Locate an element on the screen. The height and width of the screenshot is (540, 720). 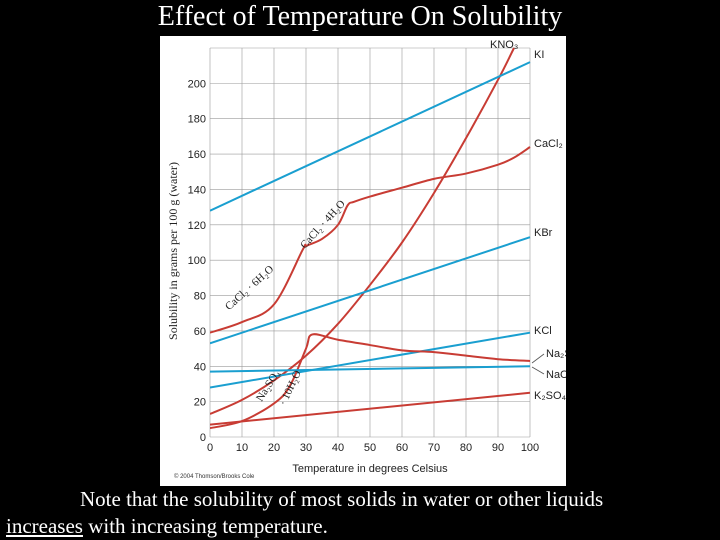
x-axis-label: Temperature in degrees Celsius is located at coordinates (370, 469).